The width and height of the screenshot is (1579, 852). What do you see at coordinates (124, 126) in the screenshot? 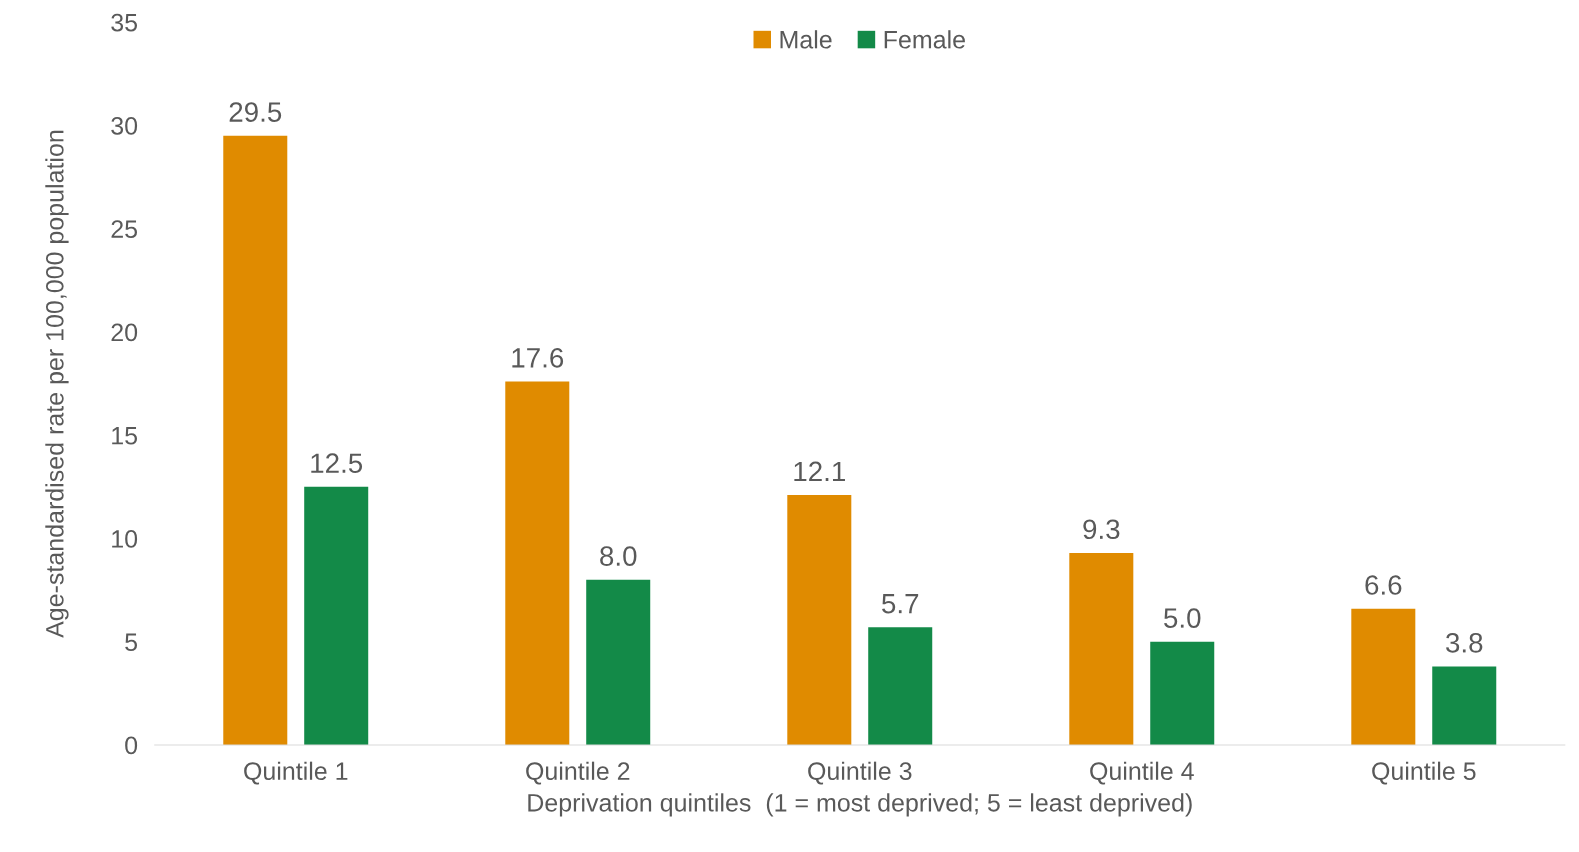
I see `y-tick-label: 30` at bounding box center [124, 126].